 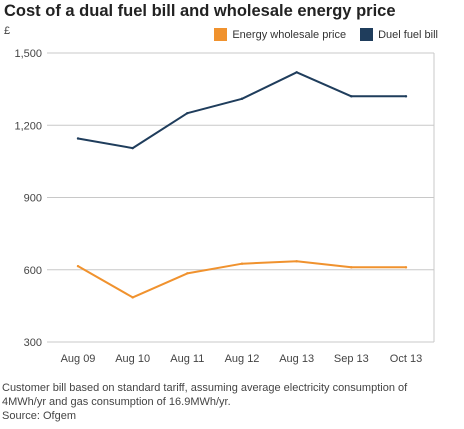 I want to click on x-tick-label: Aug 13, so click(x=296, y=359).